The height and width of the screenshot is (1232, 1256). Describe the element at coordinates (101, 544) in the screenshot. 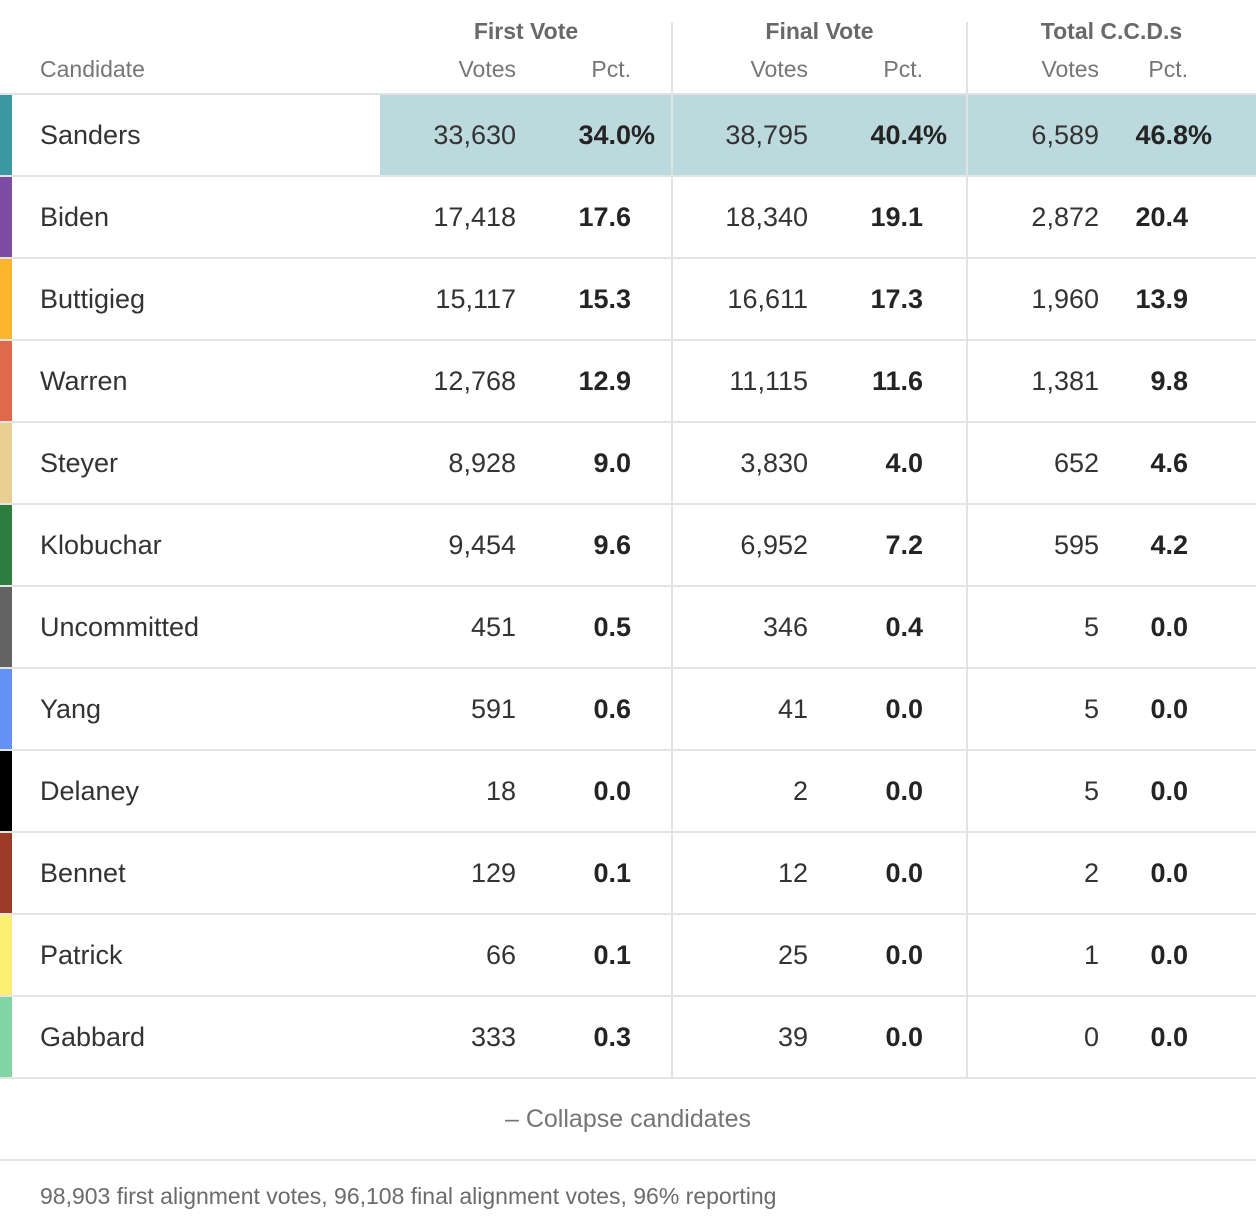

I see `candidate-name: Klobuchar` at that location.